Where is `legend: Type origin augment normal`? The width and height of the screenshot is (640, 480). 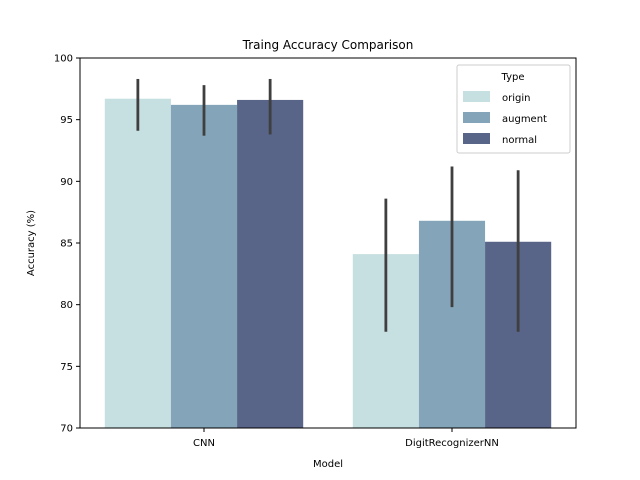
legend: Type origin augment normal is located at coordinates (513, 109).